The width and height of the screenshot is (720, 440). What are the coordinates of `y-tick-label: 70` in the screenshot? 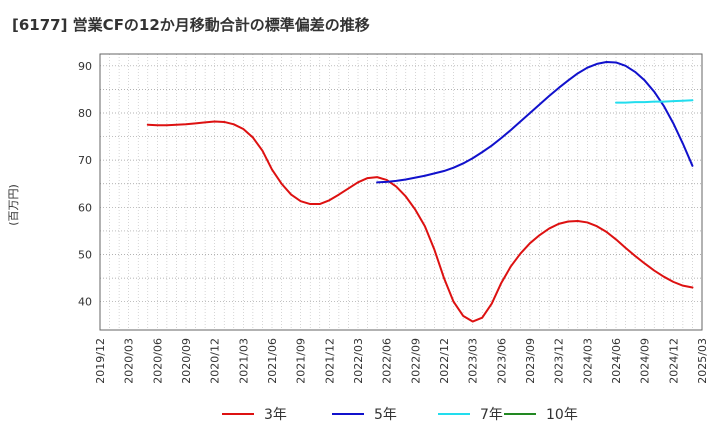 It's located at (85, 160).